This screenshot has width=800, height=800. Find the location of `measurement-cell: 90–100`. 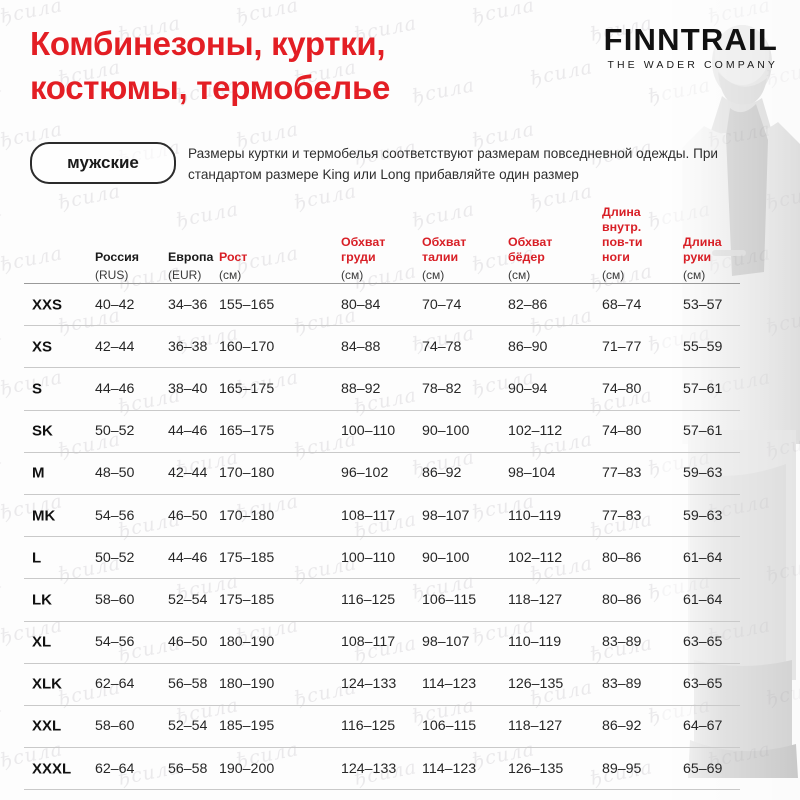

measurement-cell: 90–100 is located at coordinates (446, 431).